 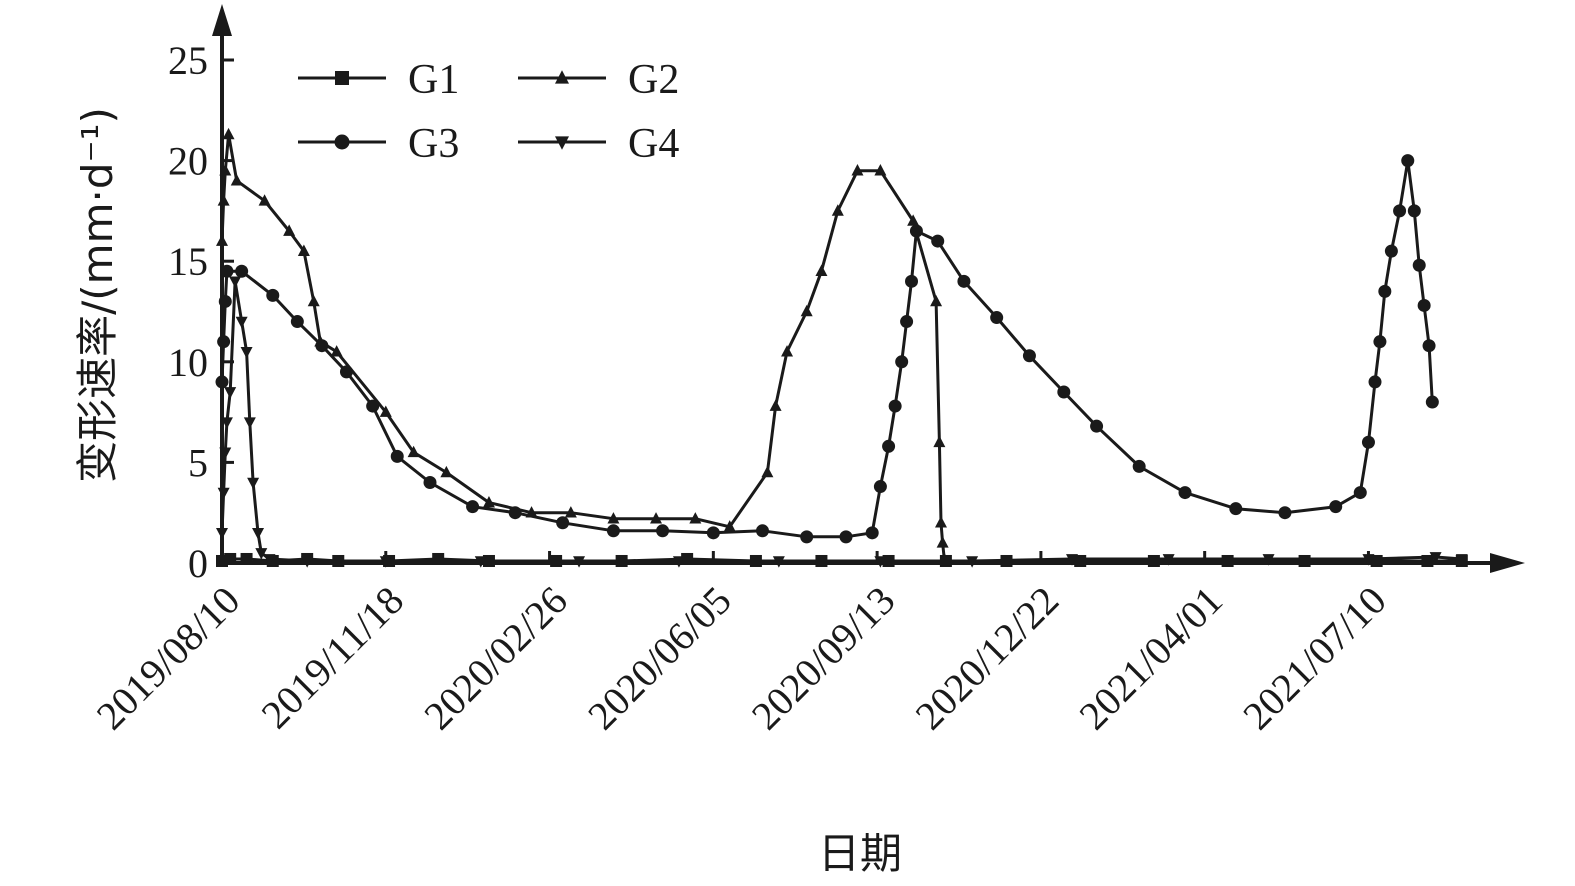 What do you see at coordinates (378, 80) in the screenshot?
I see `legend-item-g1: G1` at bounding box center [378, 80].